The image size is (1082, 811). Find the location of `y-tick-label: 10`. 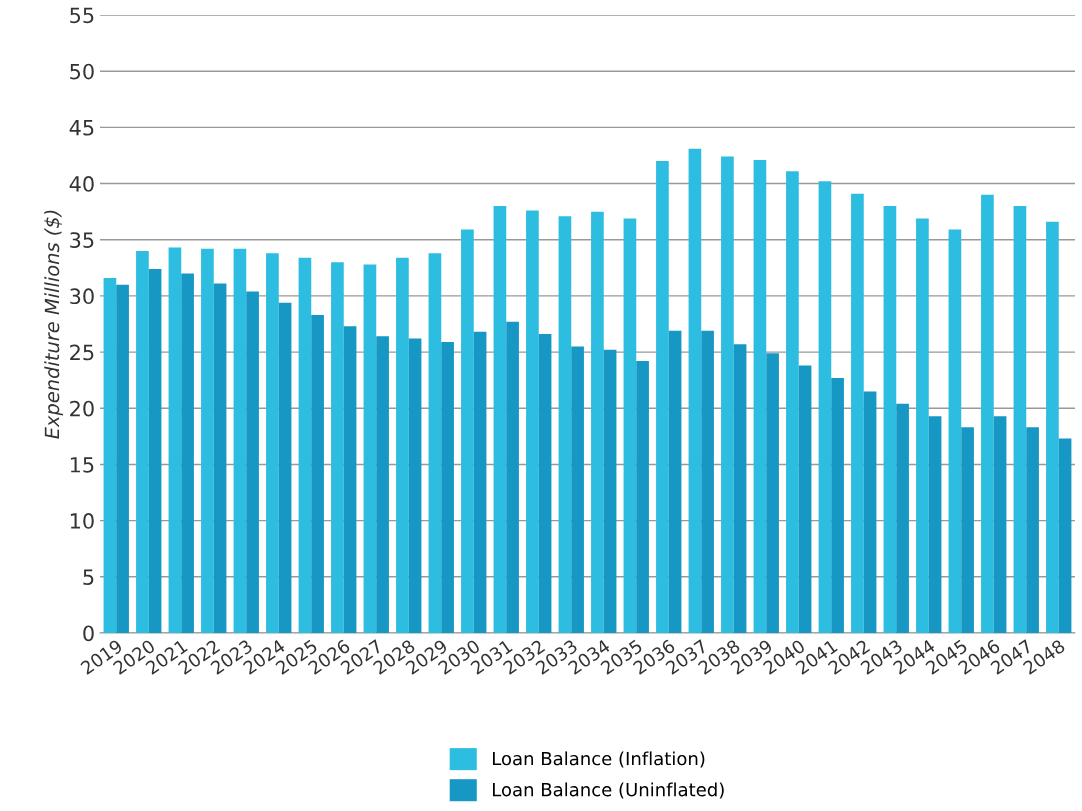

y-tick-label: 10 is located at coordinates (82, 521).